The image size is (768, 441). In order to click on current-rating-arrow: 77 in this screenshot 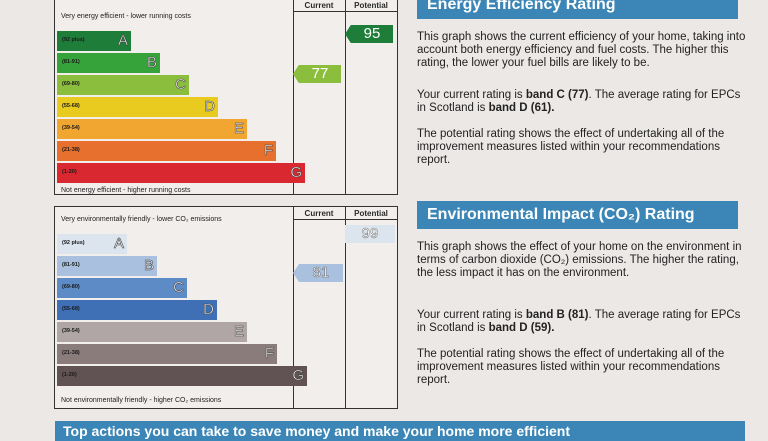, I will do `click(317, 74)`.